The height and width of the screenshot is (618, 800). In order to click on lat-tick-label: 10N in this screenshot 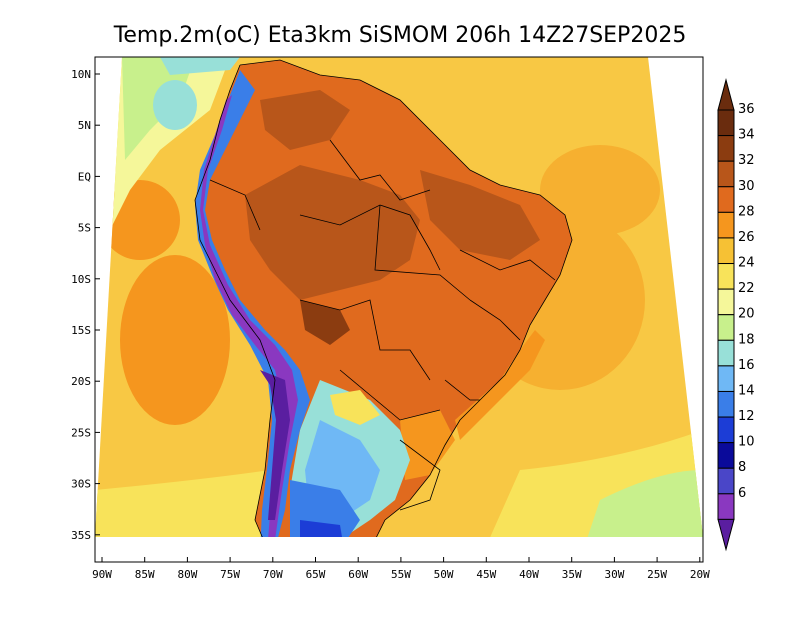, I will do `click(81, 74)`.